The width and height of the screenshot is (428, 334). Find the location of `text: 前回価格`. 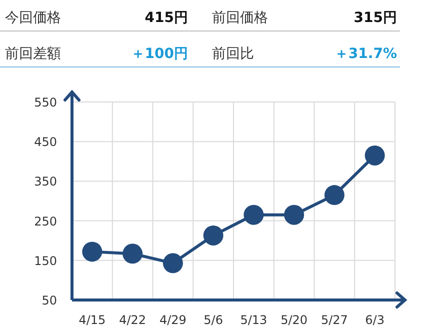

text: 前回価格 is located at coordinates (240, 18).